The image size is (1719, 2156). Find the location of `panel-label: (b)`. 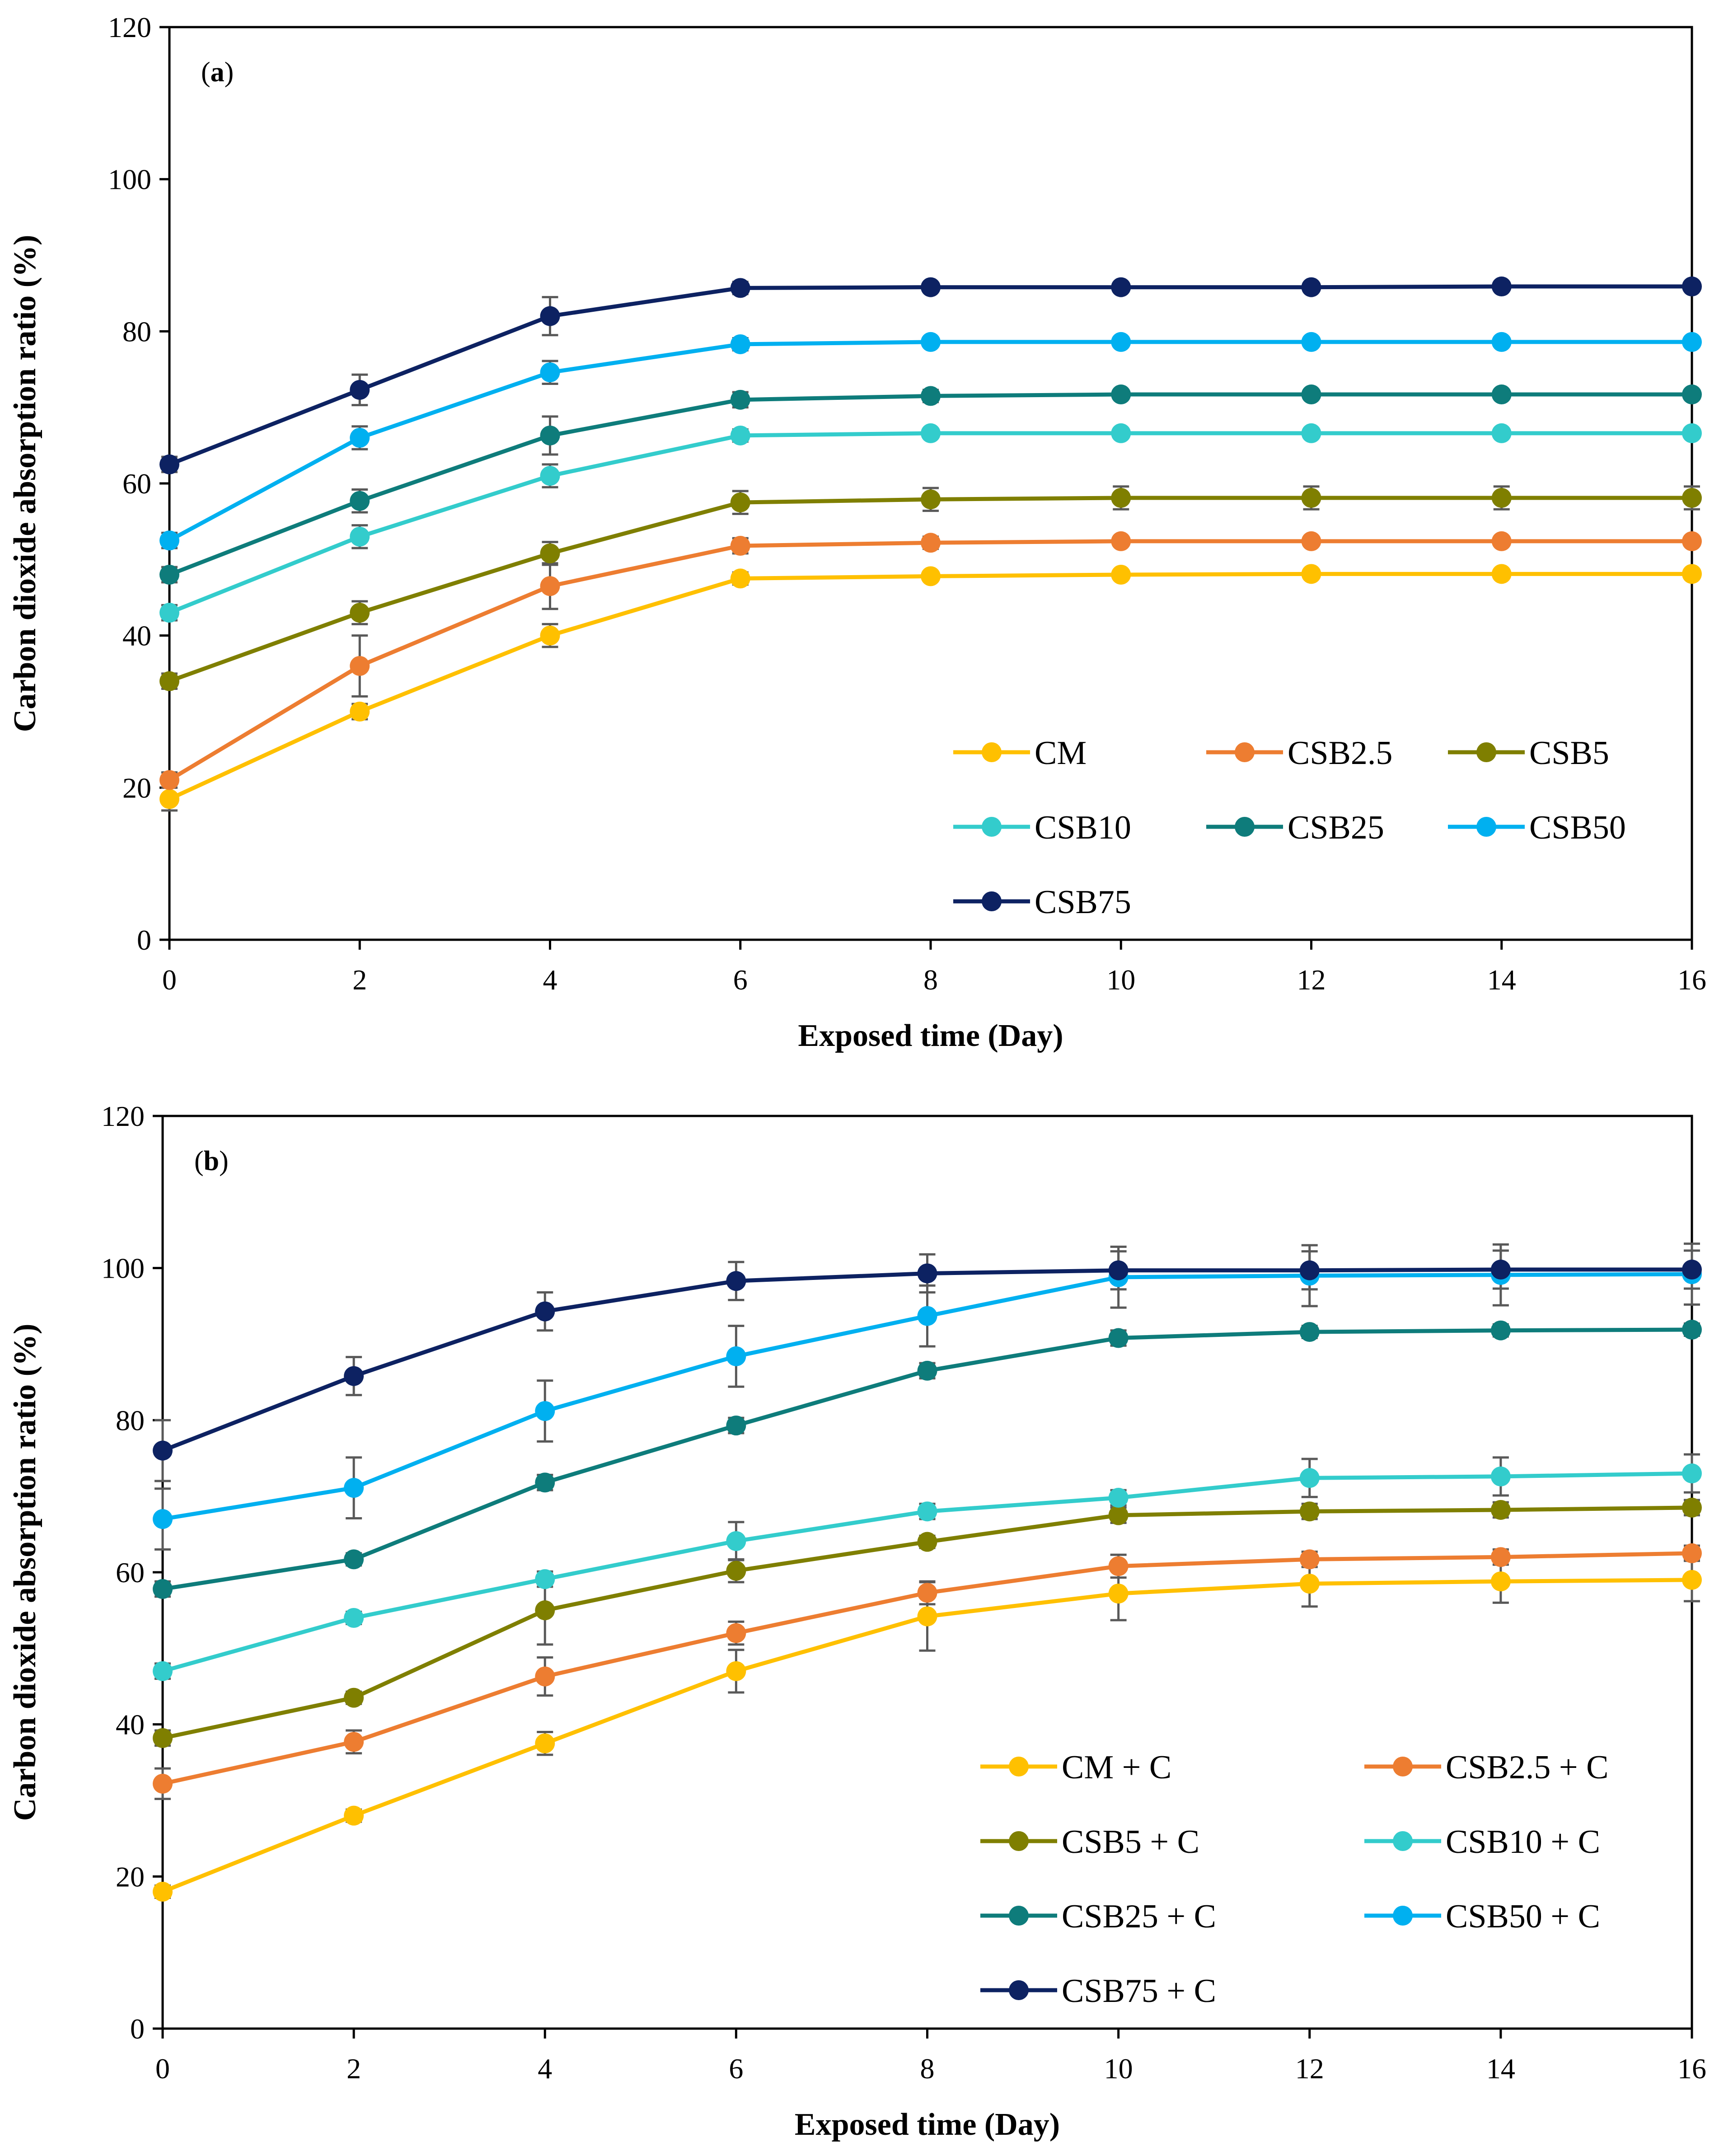

panel-label: (b) is located at coordinates (211, 1161).